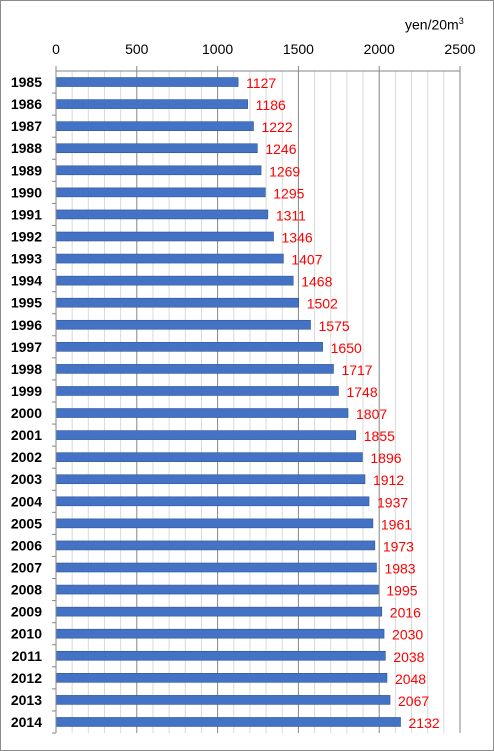 Image resolution: width=494 pixels, height=751 pixels. What do you see at coordinates (26, 126) in the screenshot?
I see `category-label: 1987` at bounding box center [26, 126].